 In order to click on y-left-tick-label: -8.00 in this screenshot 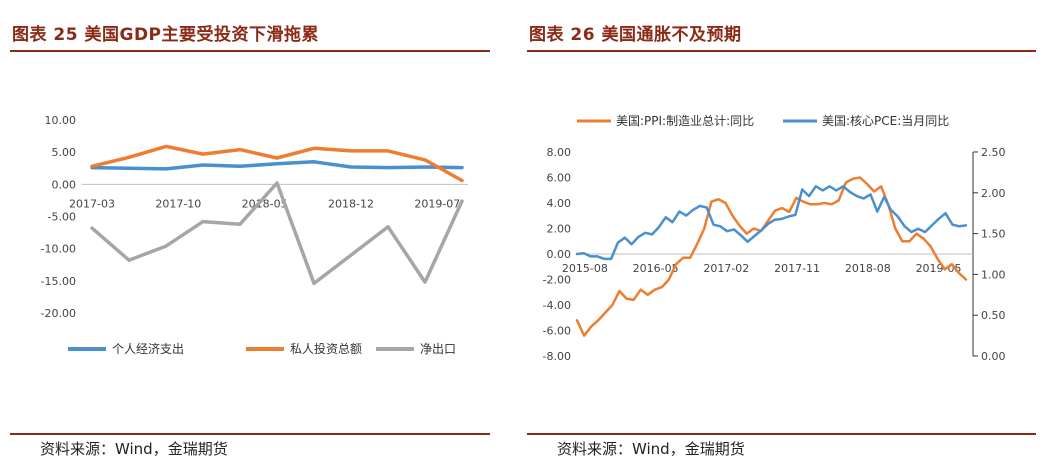, I will do `click(557, 356)`.